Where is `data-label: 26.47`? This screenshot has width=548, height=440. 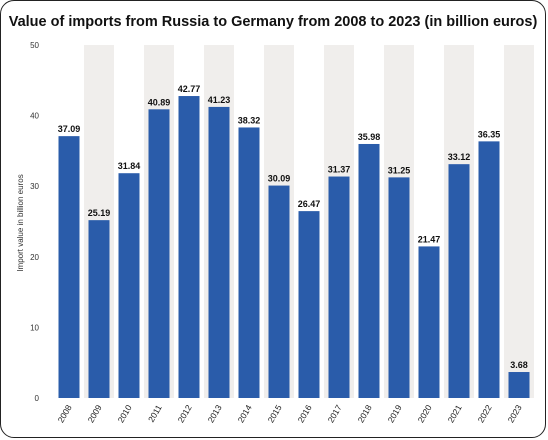
data-label: 26.47 is located at coordinates (309, 204).